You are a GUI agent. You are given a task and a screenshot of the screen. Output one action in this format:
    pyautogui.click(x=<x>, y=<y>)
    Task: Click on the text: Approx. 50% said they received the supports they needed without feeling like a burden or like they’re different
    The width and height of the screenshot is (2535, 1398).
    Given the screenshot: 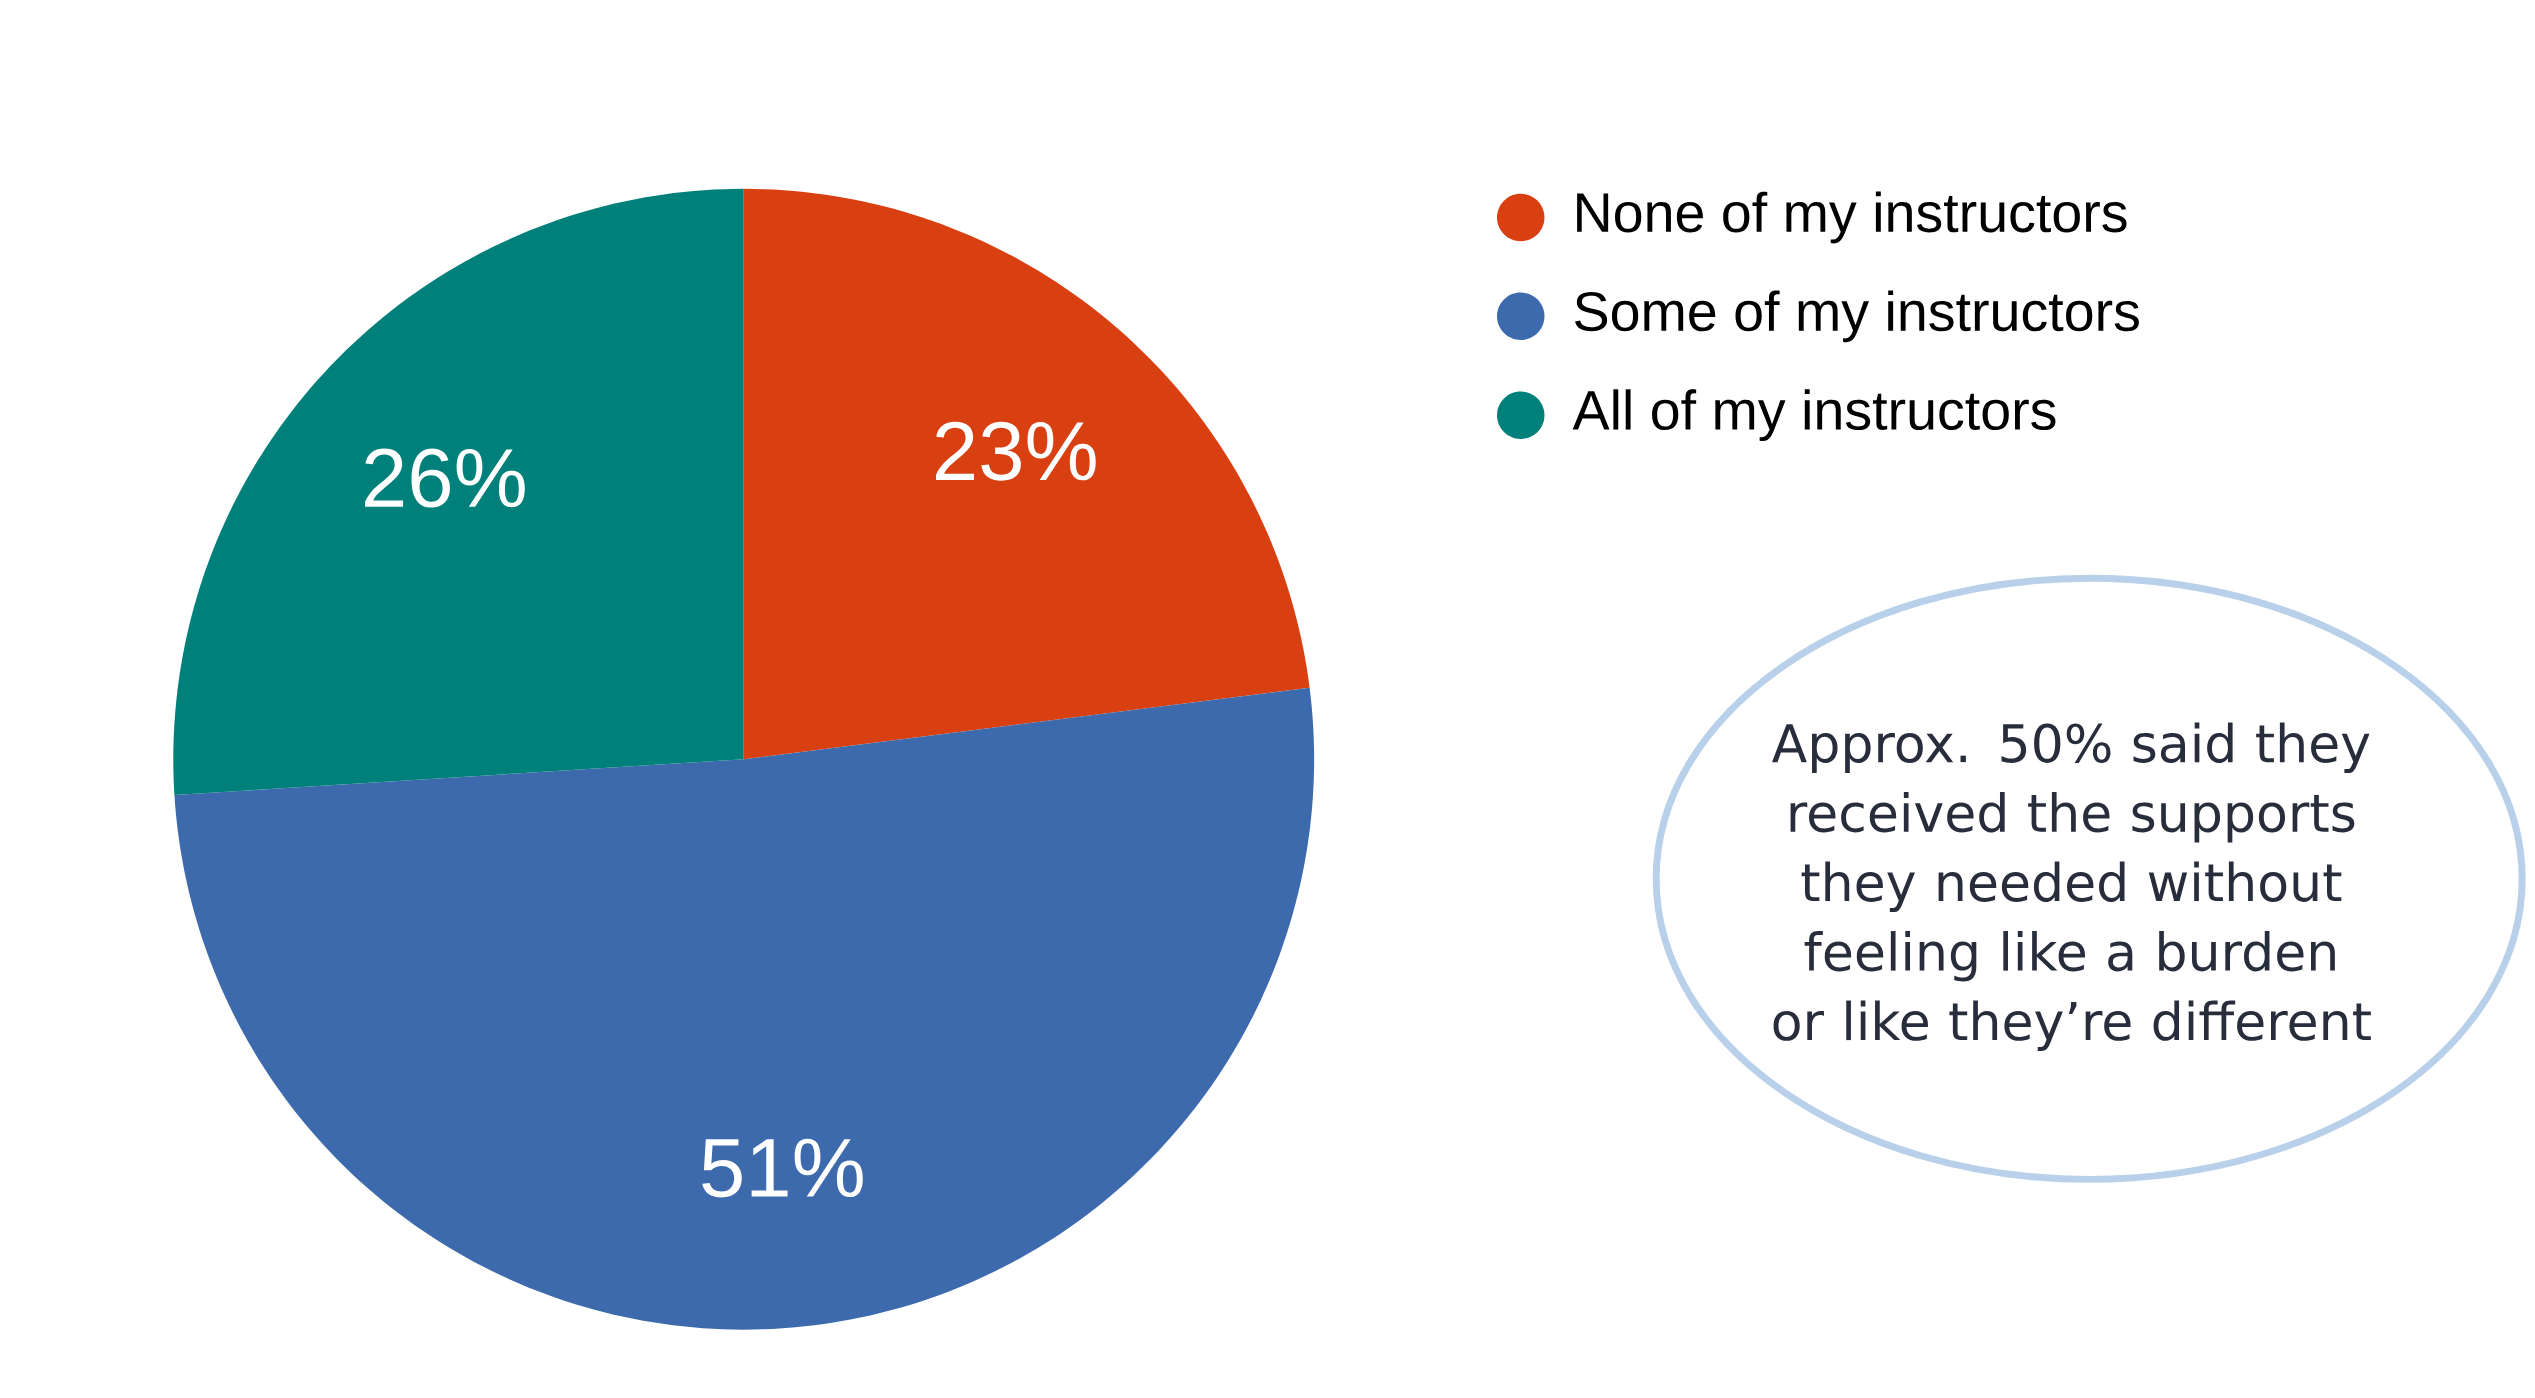 What is the action you would take?
    pyautogui.click(x=2071, y=887)
    